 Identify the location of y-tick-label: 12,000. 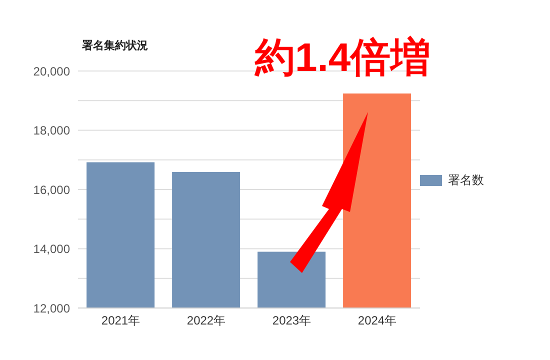
(51, 308).